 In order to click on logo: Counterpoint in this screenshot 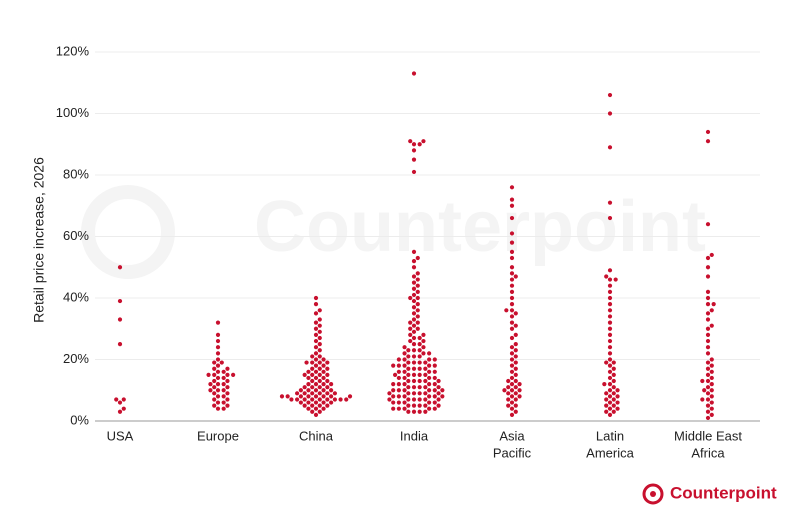, I will do `click(709, 494)`.